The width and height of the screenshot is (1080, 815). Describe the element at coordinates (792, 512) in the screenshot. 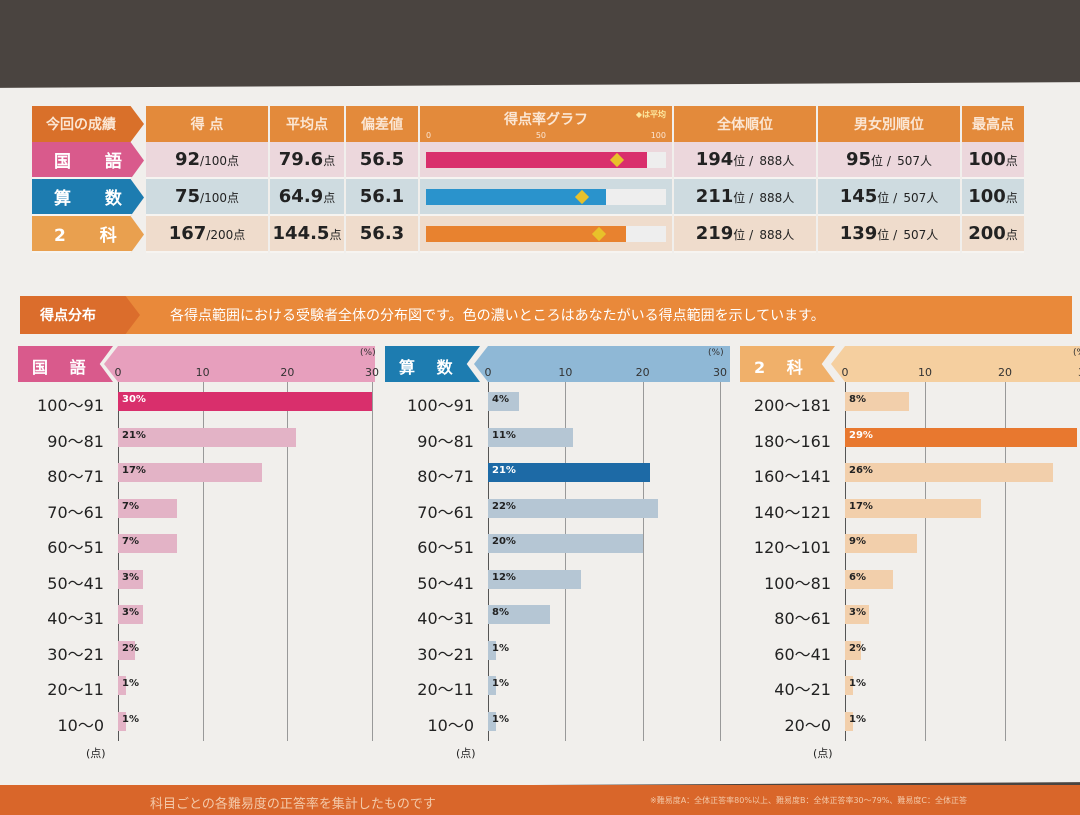

I see `category-label: 140～121` at that location.